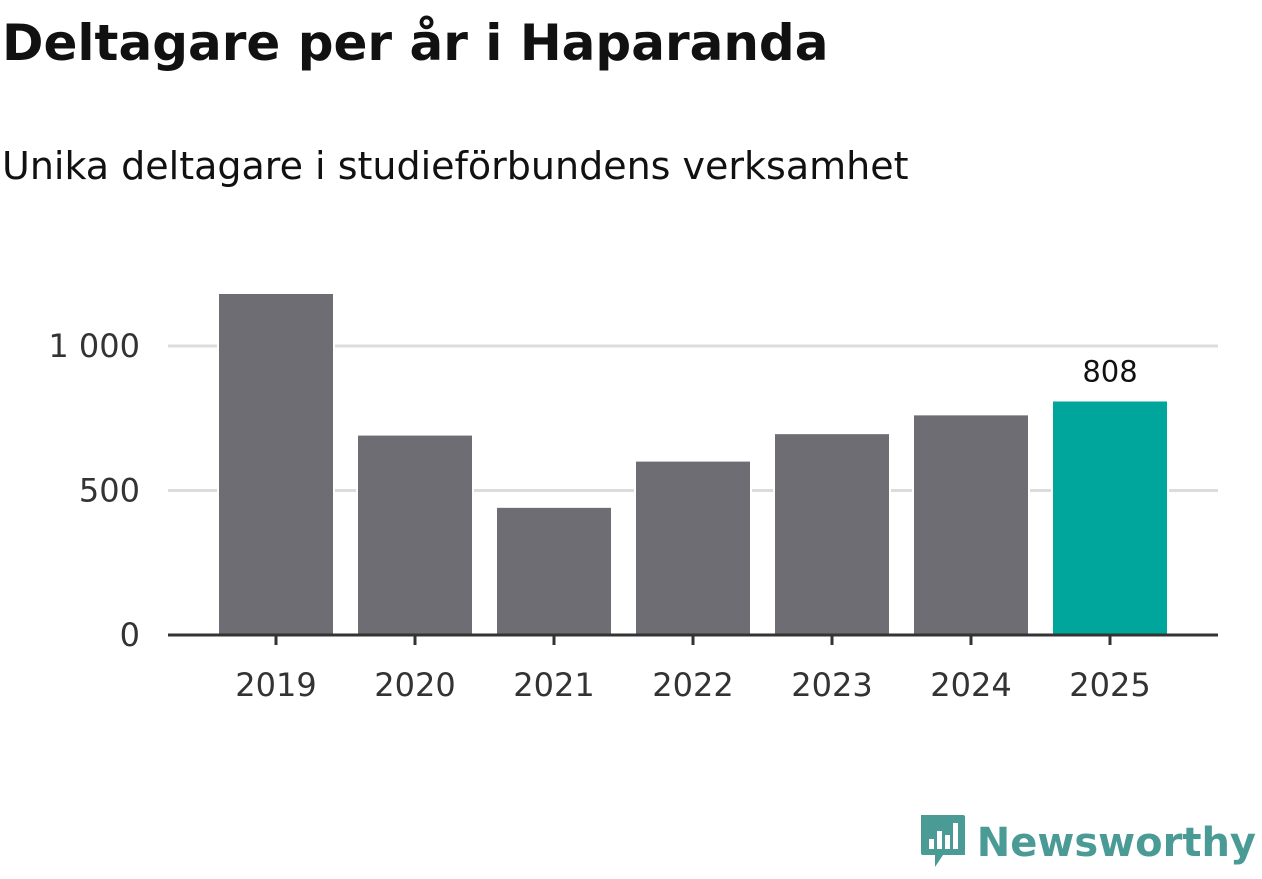 This screenshot has width=1262, height=879. What do you see at coordinates (942, 843) in the screenshot?
I see `newsworthy-logo-icon` at bounding box center [942, 843].